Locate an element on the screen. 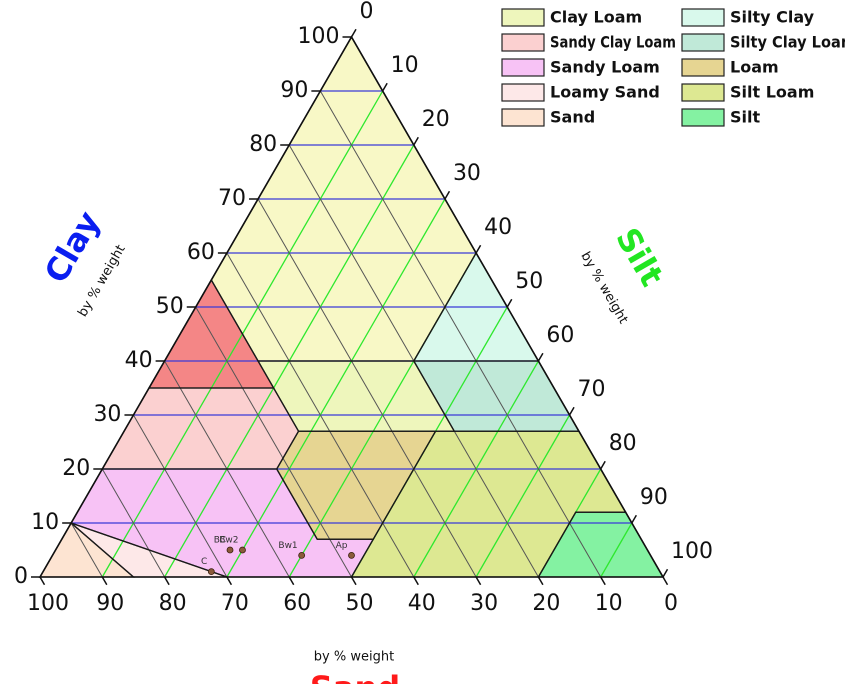  silt-tick-label: 10 is located at coordinates (405, 65).